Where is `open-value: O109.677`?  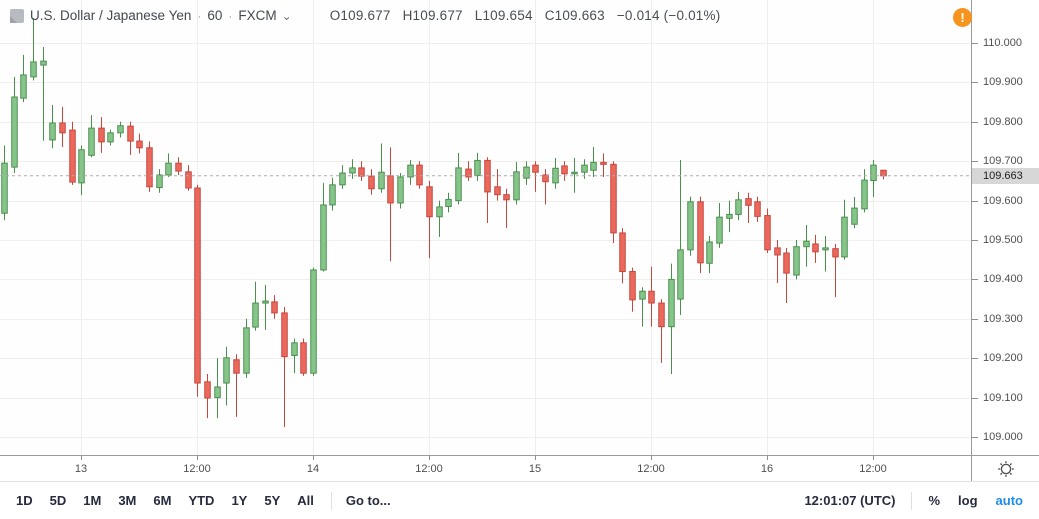 open-value: O109.677 is located at coordinates (360, 15).